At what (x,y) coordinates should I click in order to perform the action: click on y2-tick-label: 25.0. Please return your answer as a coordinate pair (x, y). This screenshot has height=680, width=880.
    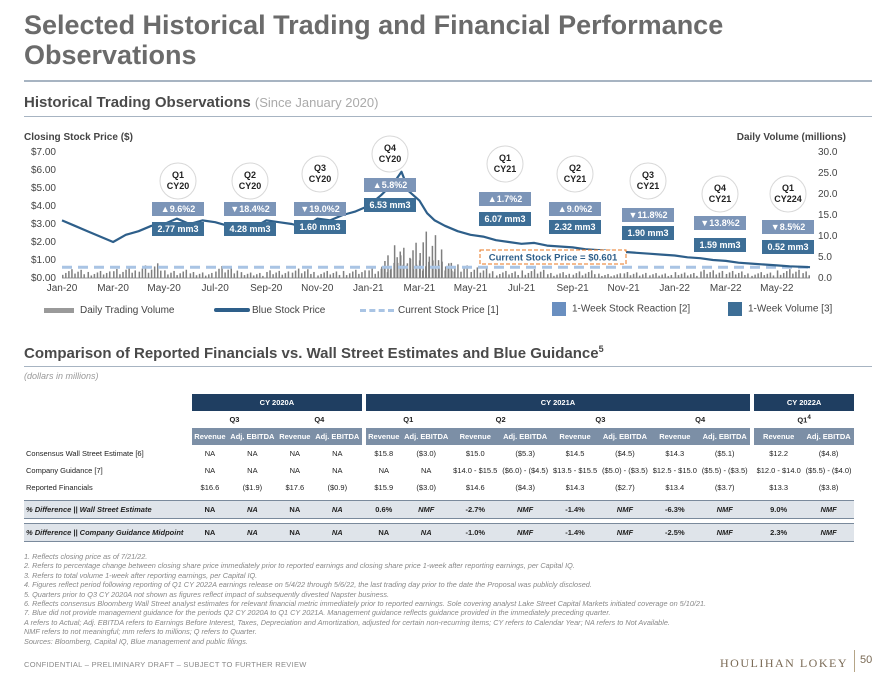
    Looking at the image, I should click on (828, 173).